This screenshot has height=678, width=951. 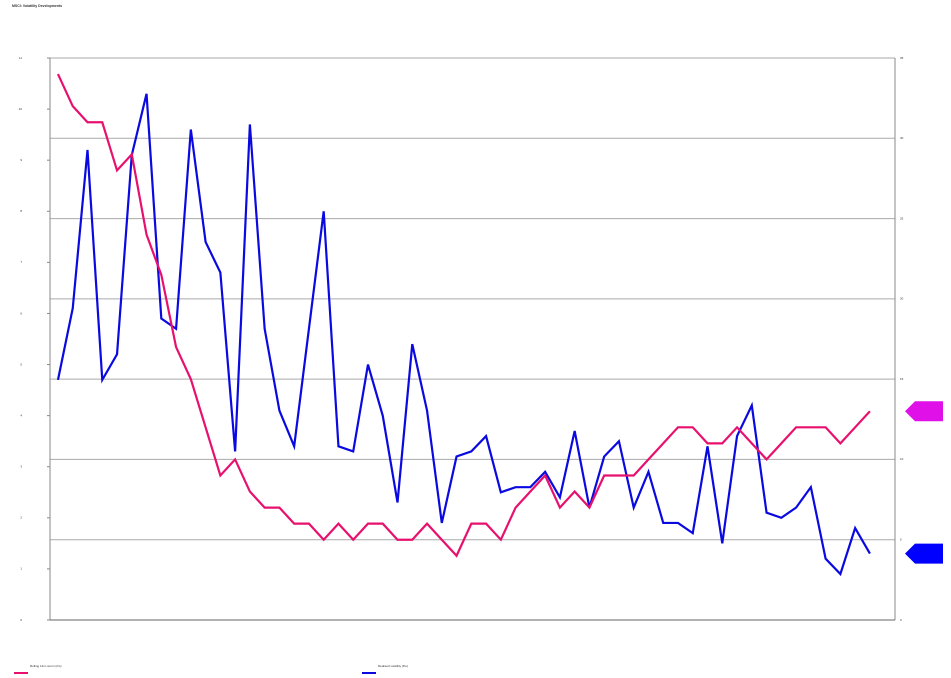 What do you see at coordinates (46, 666) in the screenshot?
I see `legend-label: Rolling 12m return (rhs)` at bounding box center [46, 666].